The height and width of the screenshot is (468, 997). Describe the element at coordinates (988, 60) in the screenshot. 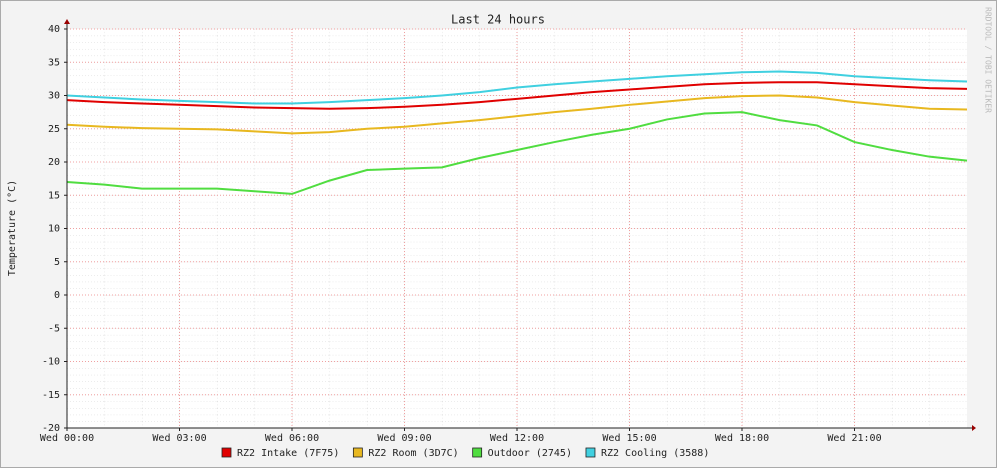

I see `watermark: RRDTOOL / TOBI OETIKER` at that location.